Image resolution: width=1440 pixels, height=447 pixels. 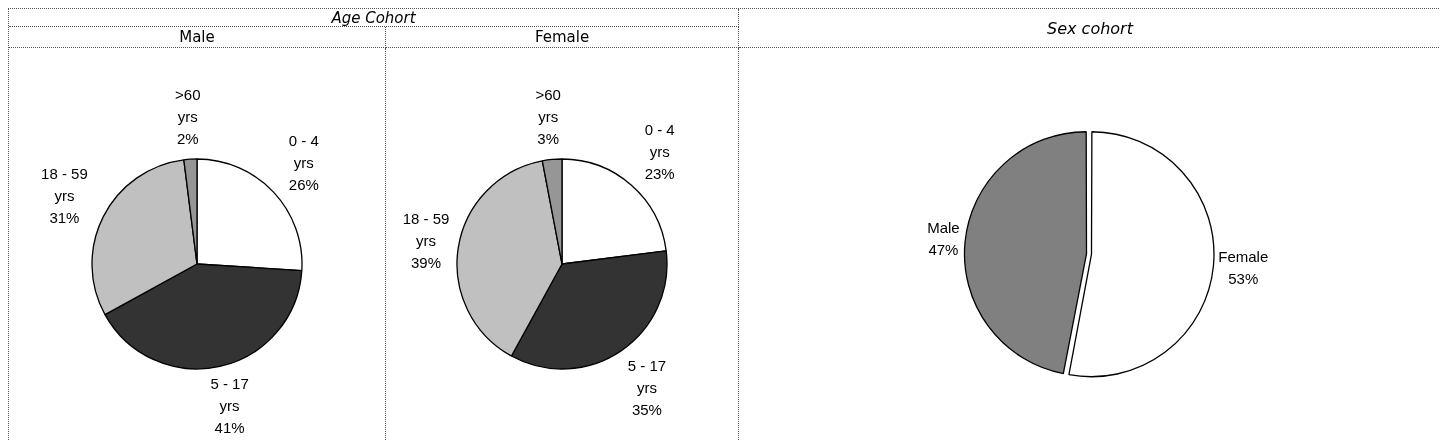 What do you see at coordinates (374, 17) in the screenshot?
I see `text: Age Cohort` at bounding box center [374, 17].